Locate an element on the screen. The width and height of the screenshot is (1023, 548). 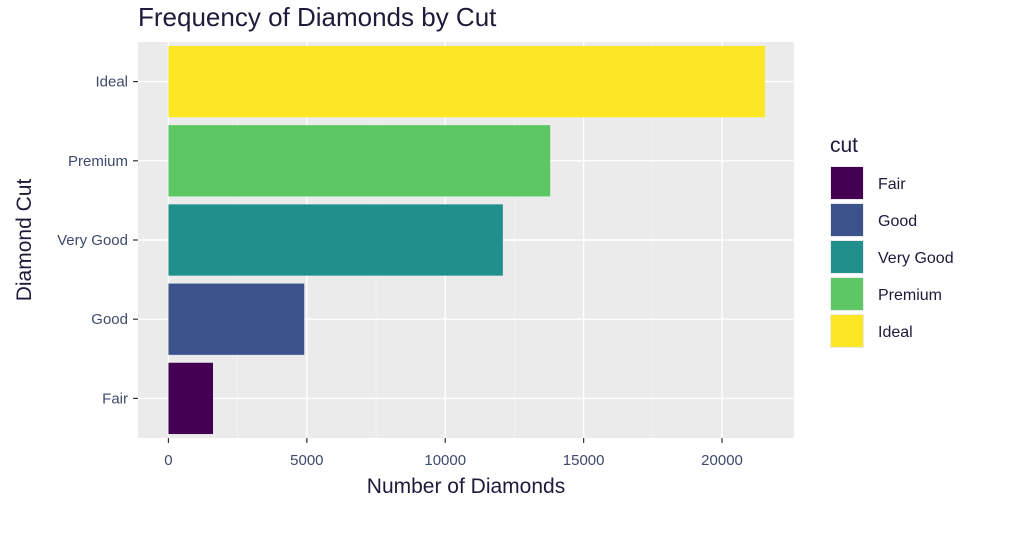
x-tick-label: 20000 is located at coordinates (722, 460).